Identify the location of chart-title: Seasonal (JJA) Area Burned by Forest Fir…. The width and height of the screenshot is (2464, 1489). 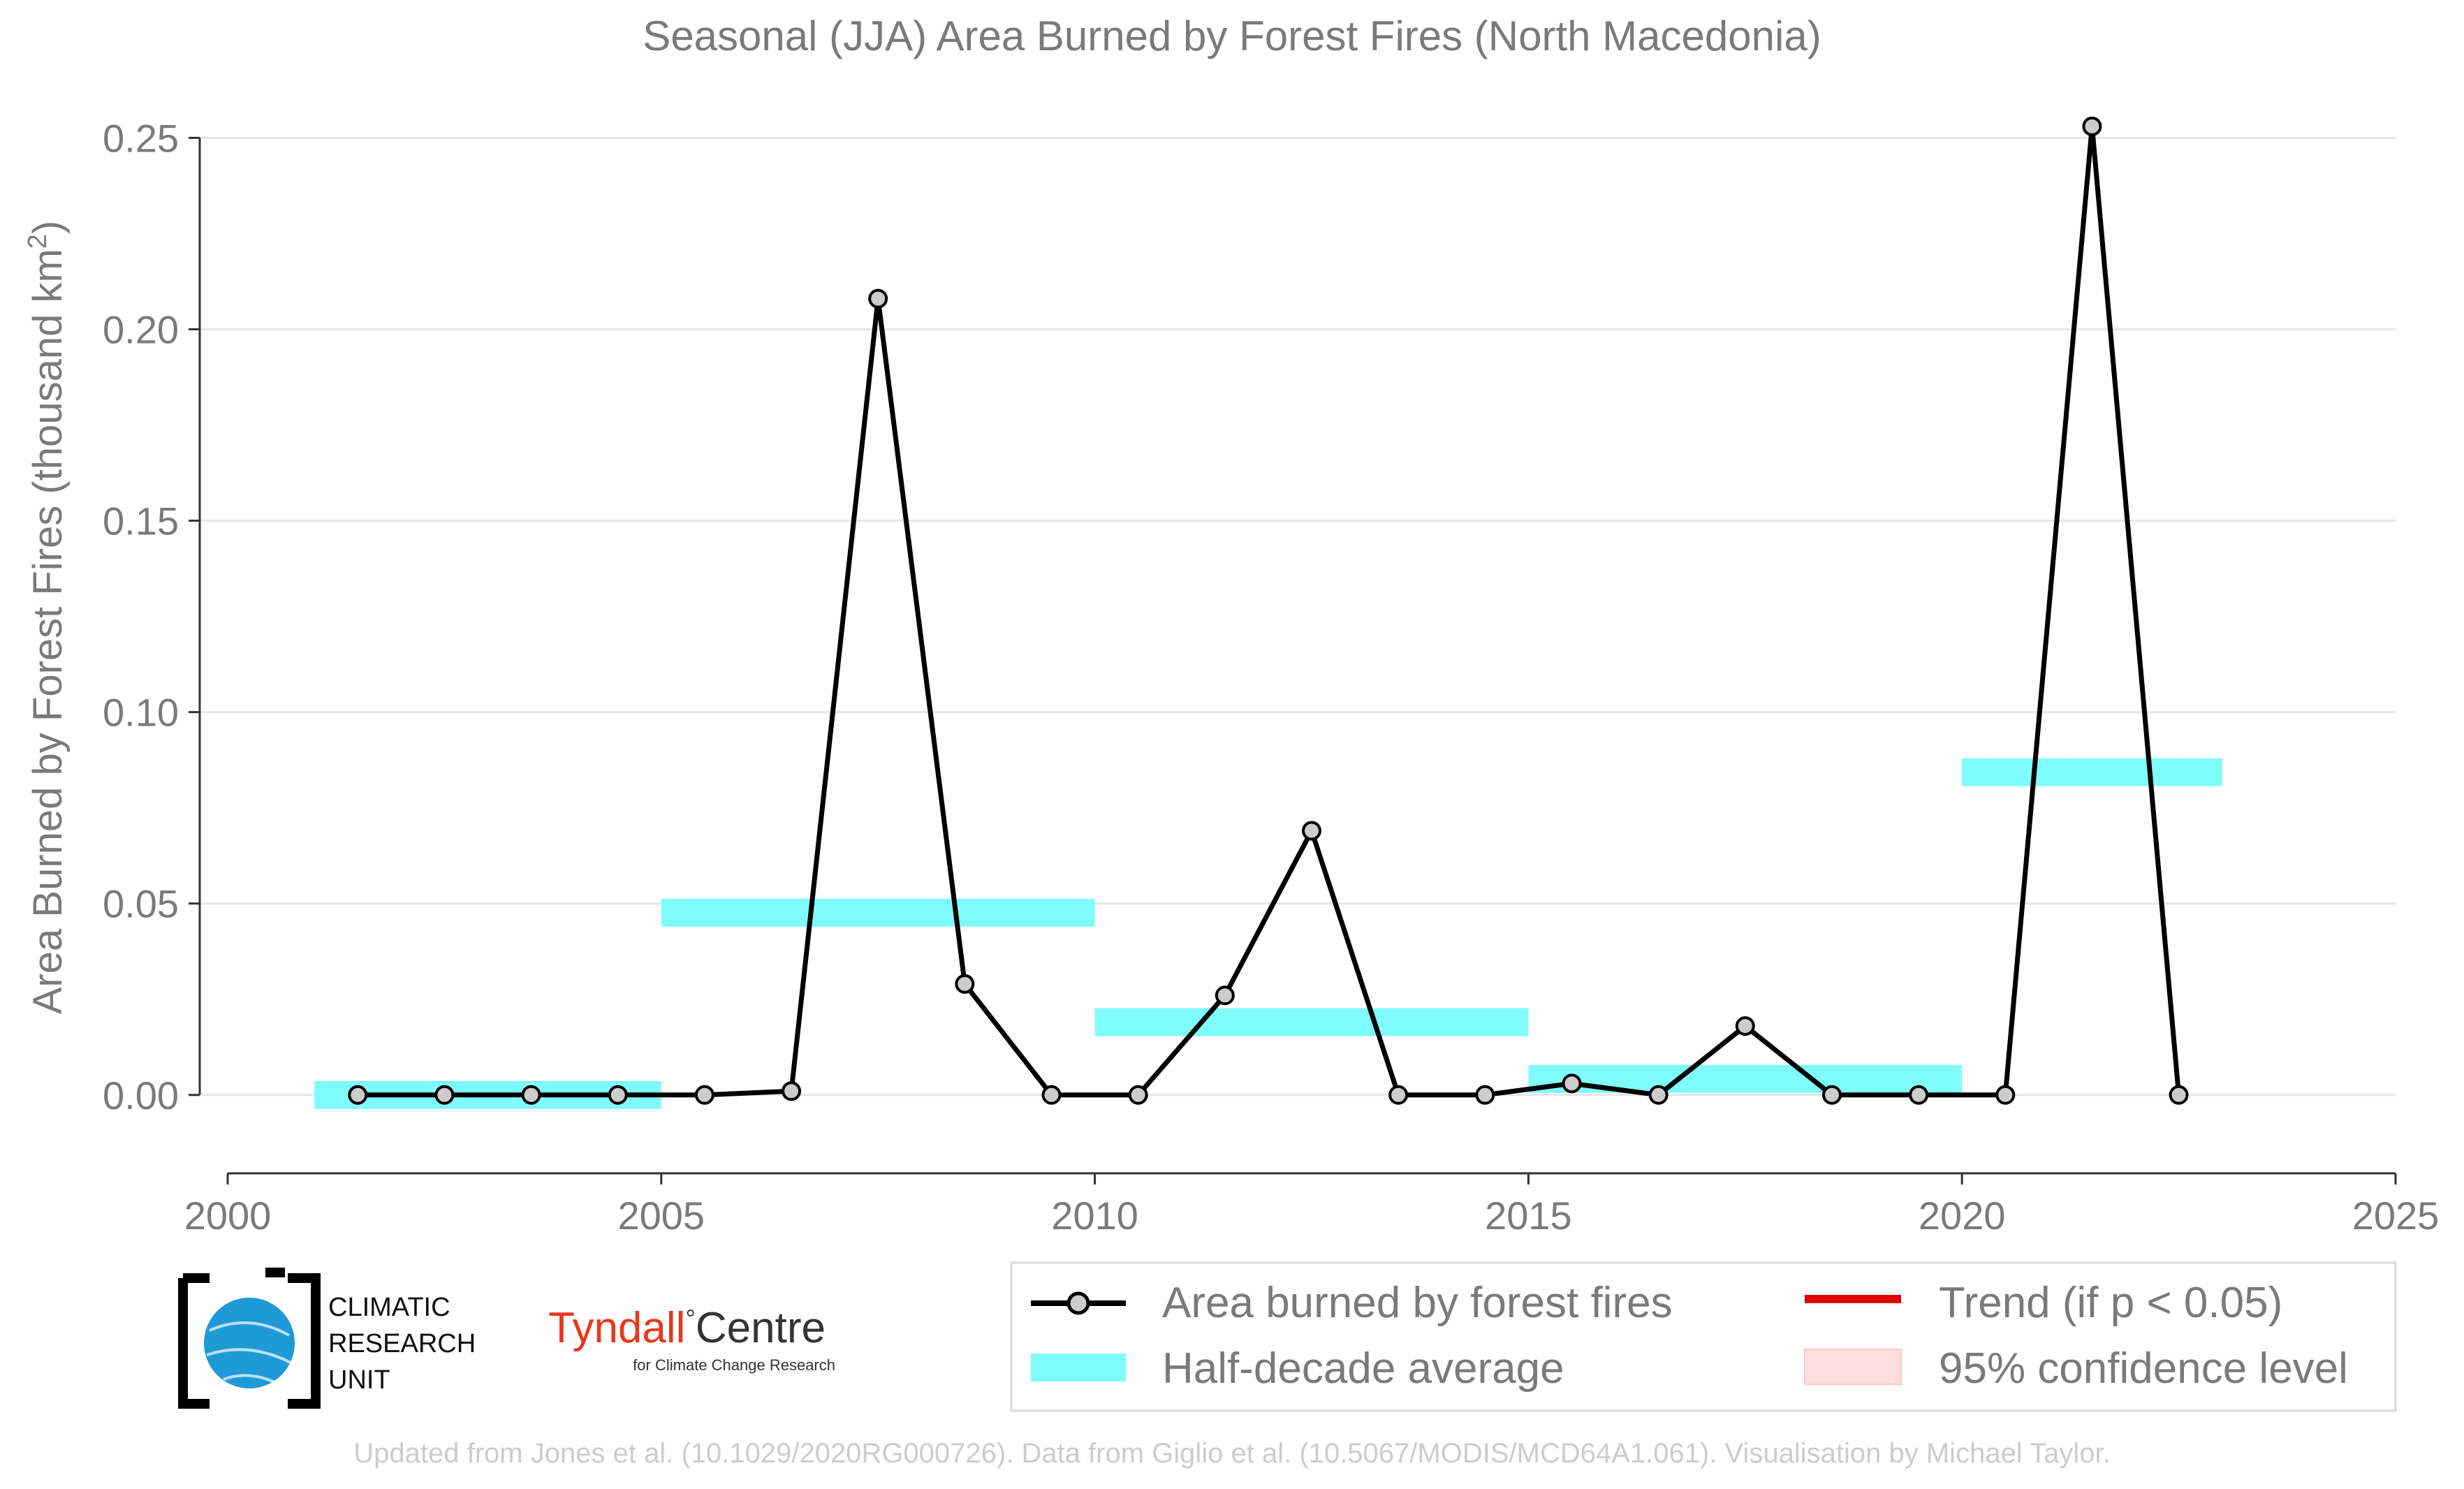
(1232, 36).